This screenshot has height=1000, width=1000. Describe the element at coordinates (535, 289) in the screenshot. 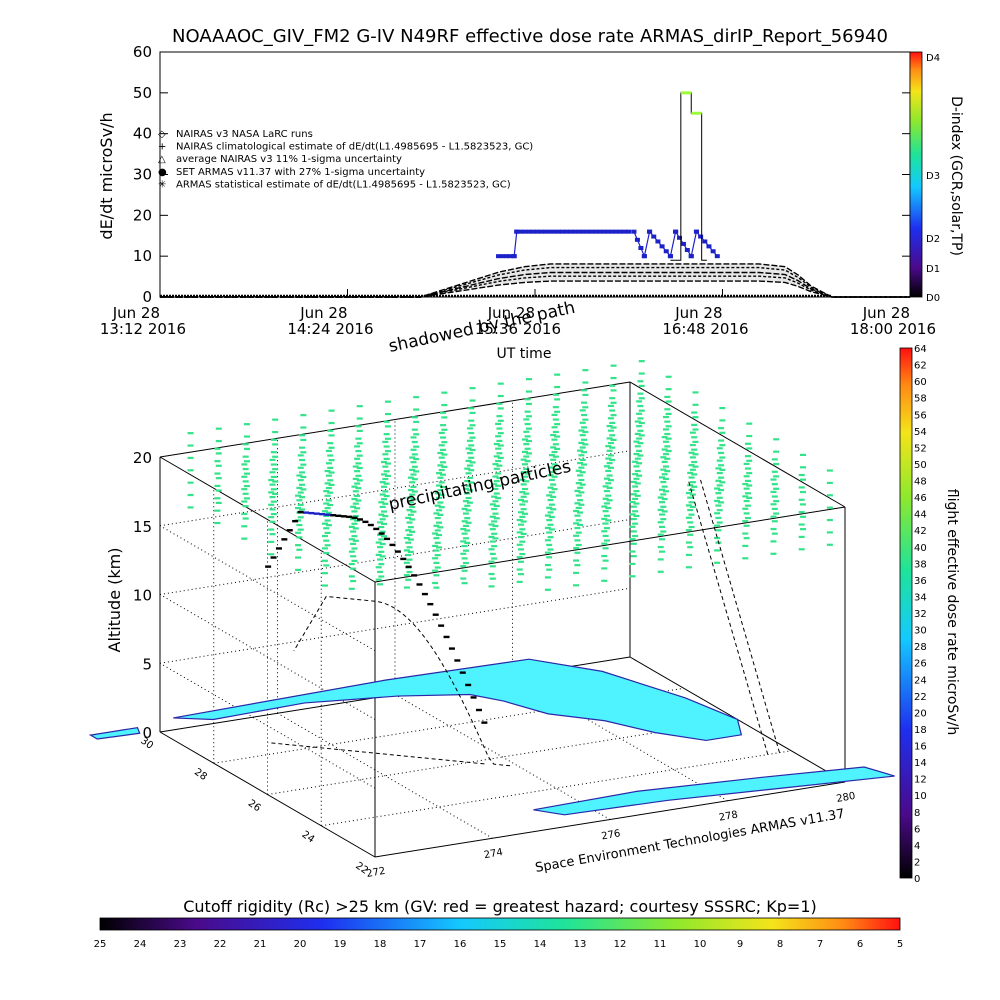

I see `nairas-trace` at that location.